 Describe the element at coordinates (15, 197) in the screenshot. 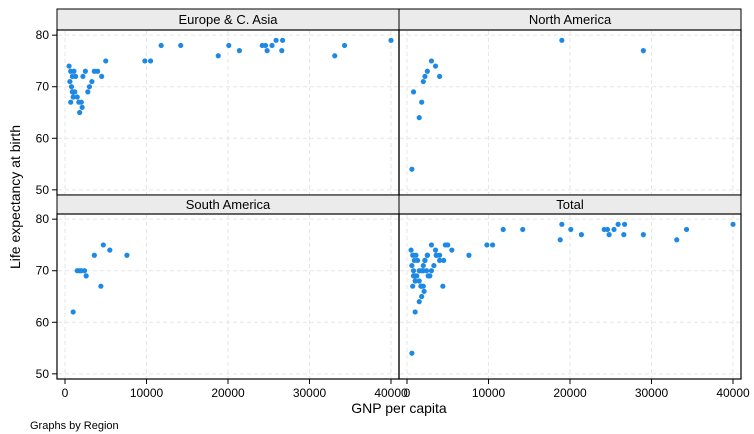

I see `y-axis-title: Life expectancy at birth` at that location.